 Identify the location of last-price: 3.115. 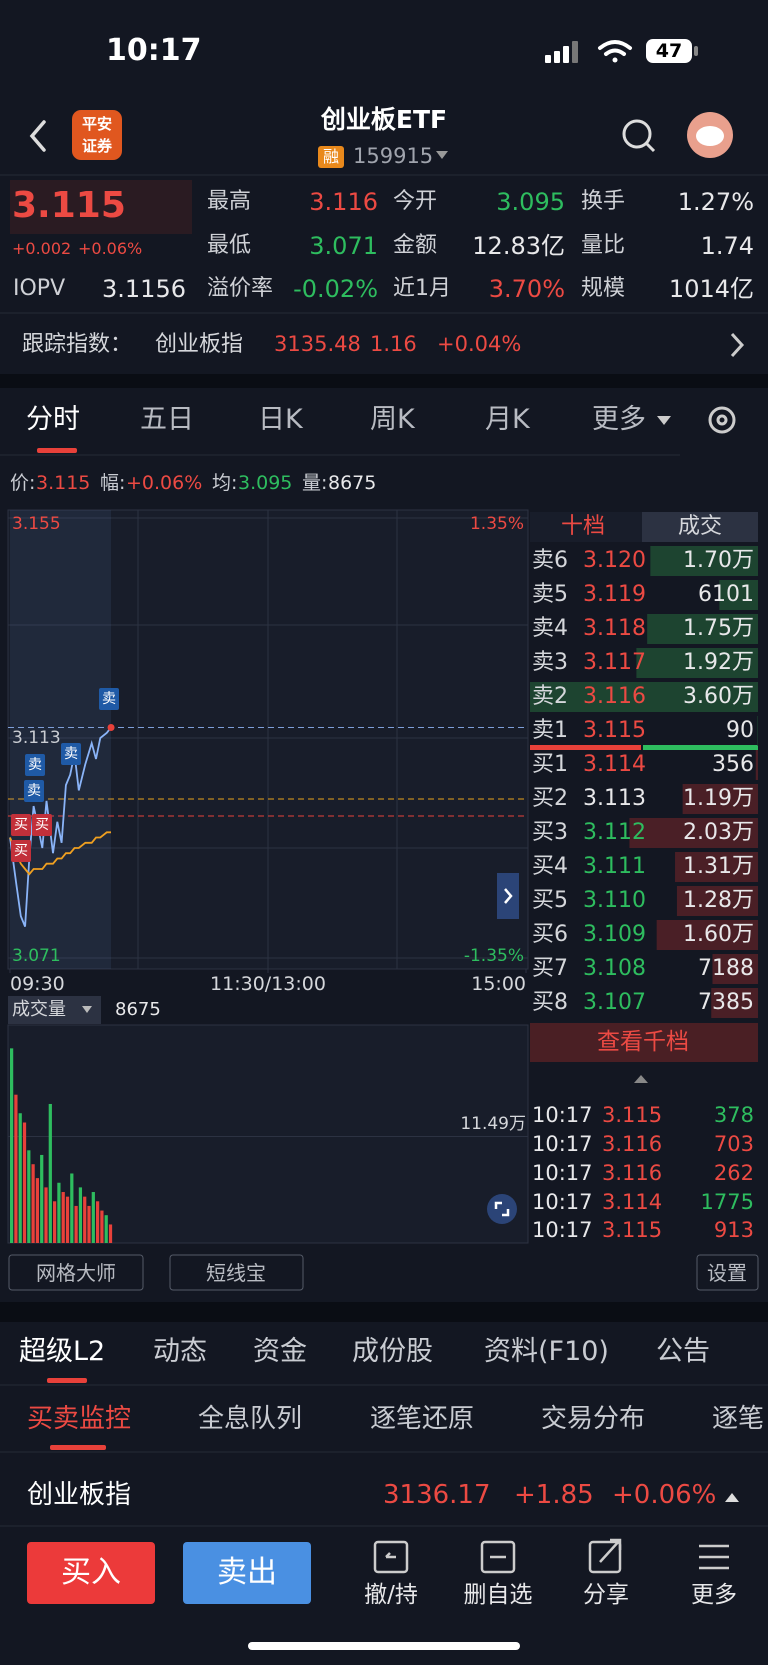
(69, 206).